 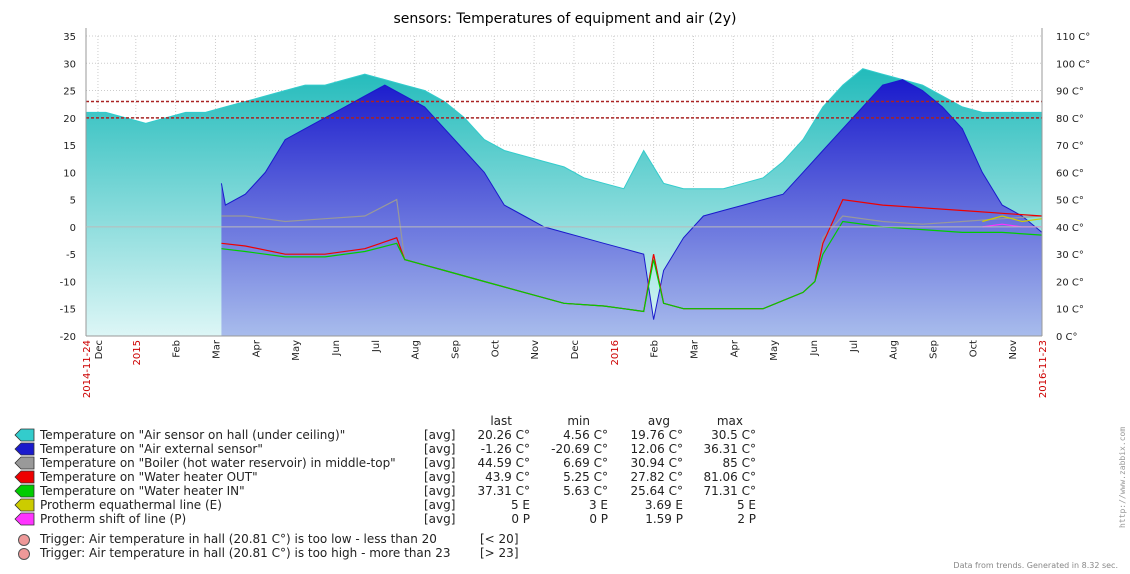 What do you see at coordinates (131, 505) in the screenshot?
I see `legend-label: Protherm equathermal line (E)` at bounding box center [131, 505].